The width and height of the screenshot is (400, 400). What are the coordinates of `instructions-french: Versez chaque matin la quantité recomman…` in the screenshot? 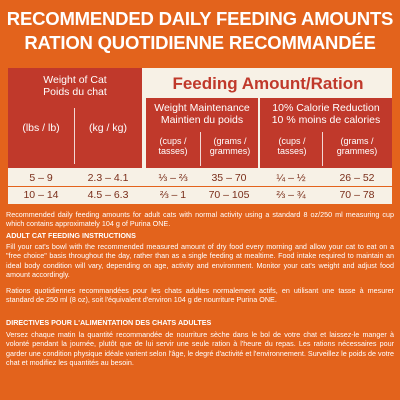 It's located at (200, 348).